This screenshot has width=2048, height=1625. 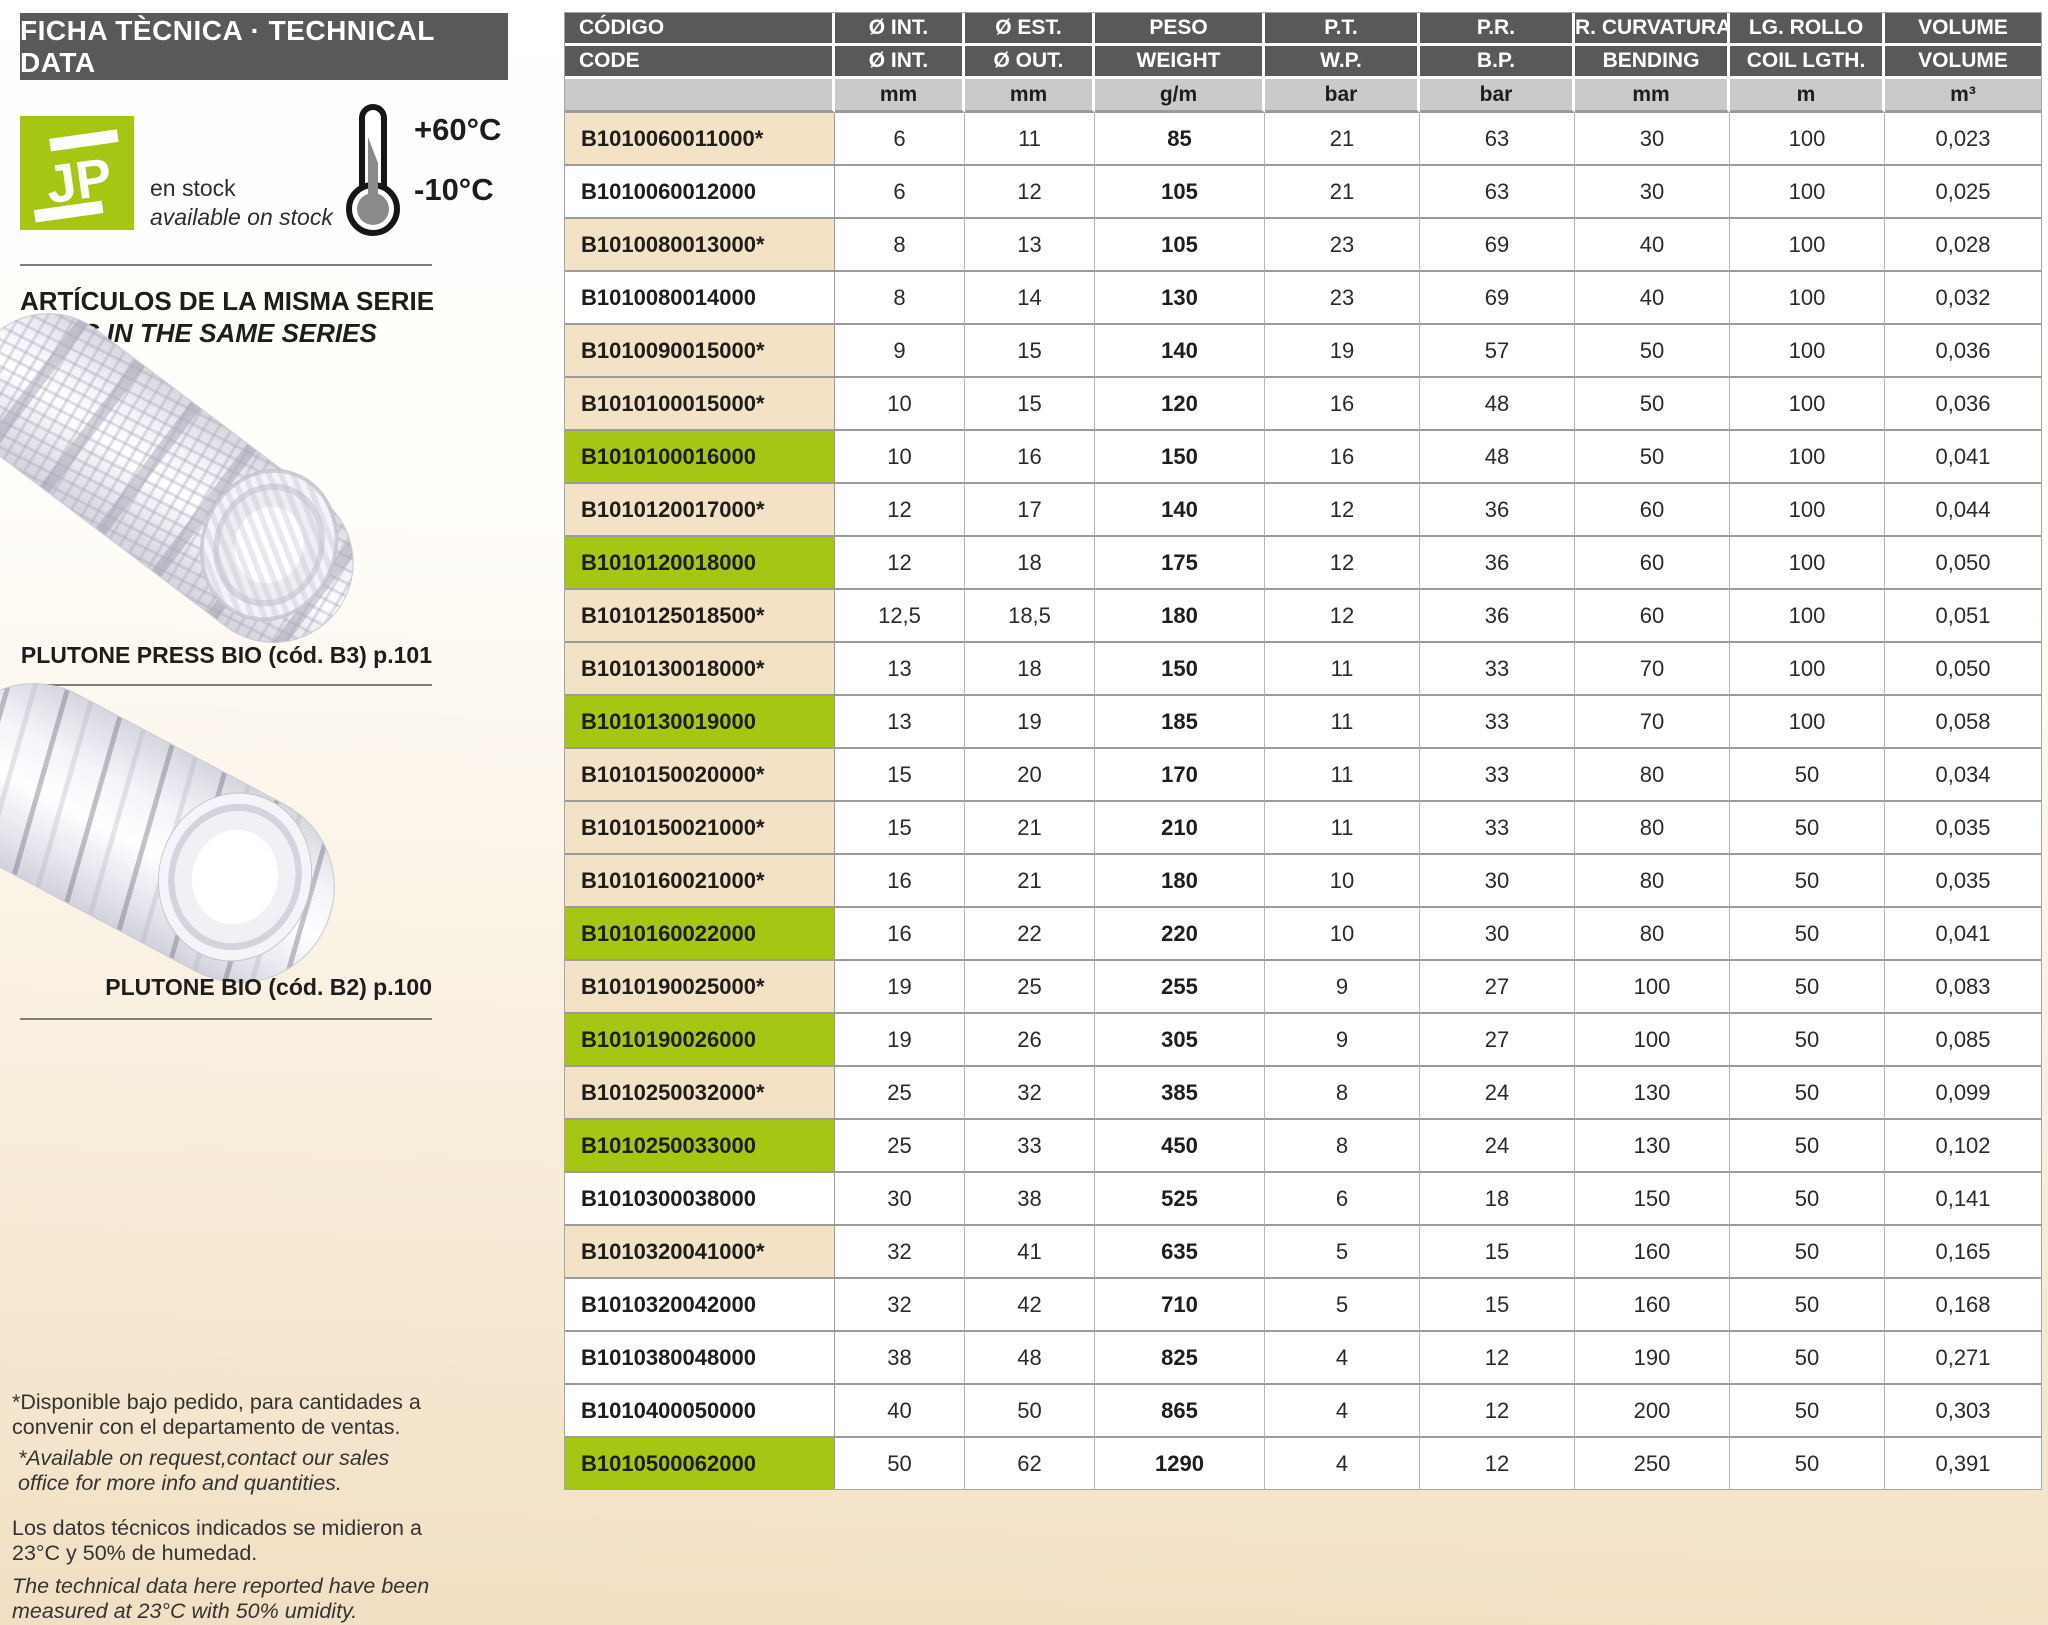 I want to click on table-row: B1010160022000 16 22 220 10 30 80 50 0,041, so click(x=1303, y=934).